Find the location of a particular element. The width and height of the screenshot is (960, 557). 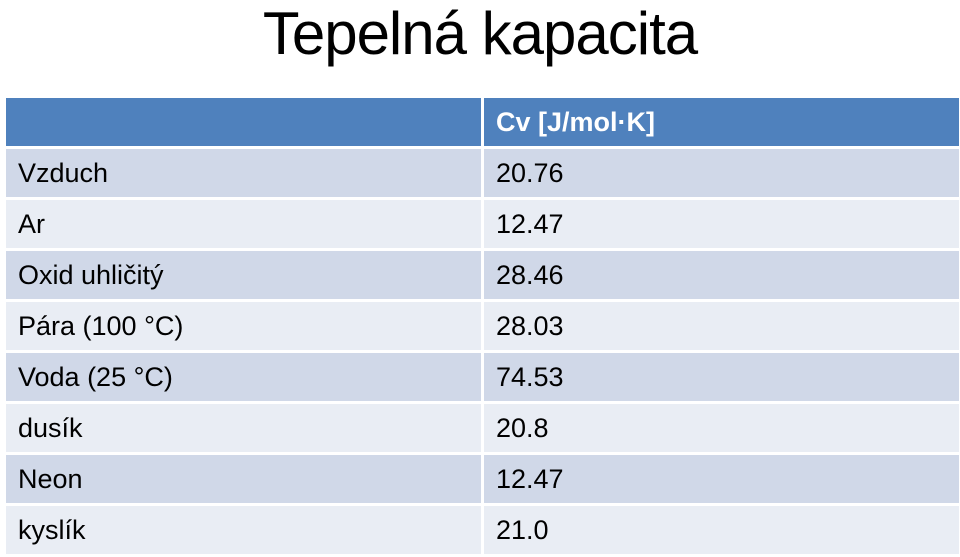

row-label: Ar is located at coordinates (243, 224).